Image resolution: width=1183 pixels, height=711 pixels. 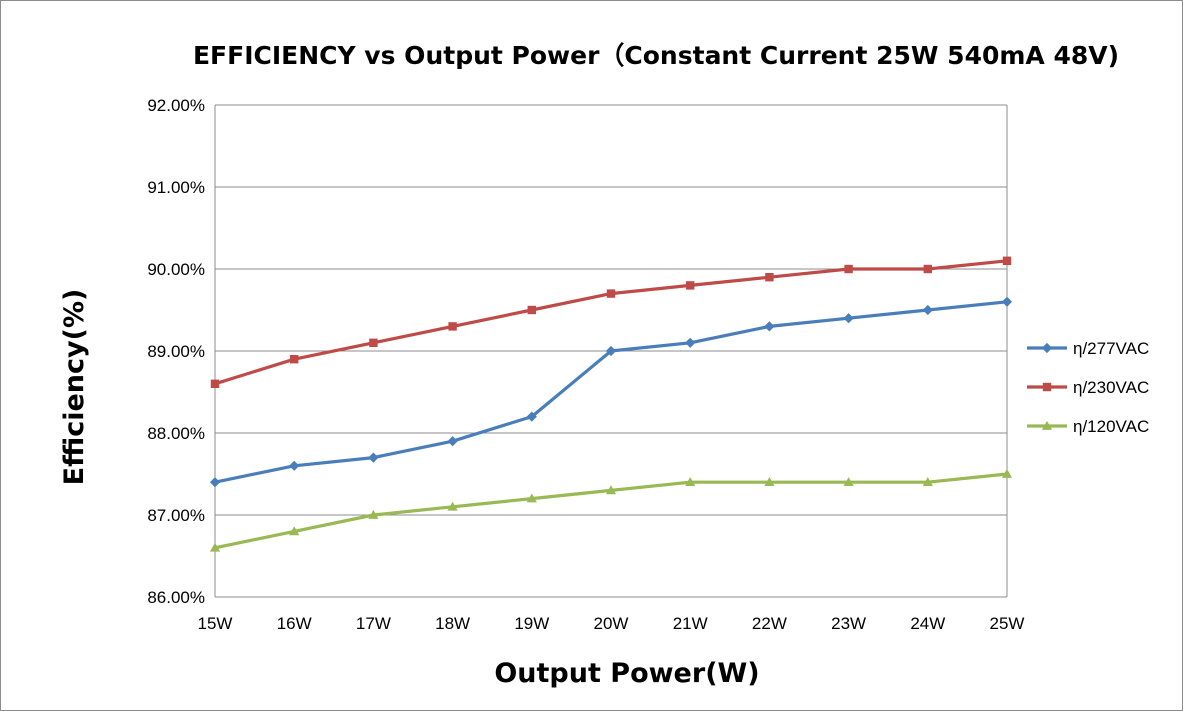 I want to click on y-tick-label: 89.00%, so click(x=176, y=351).